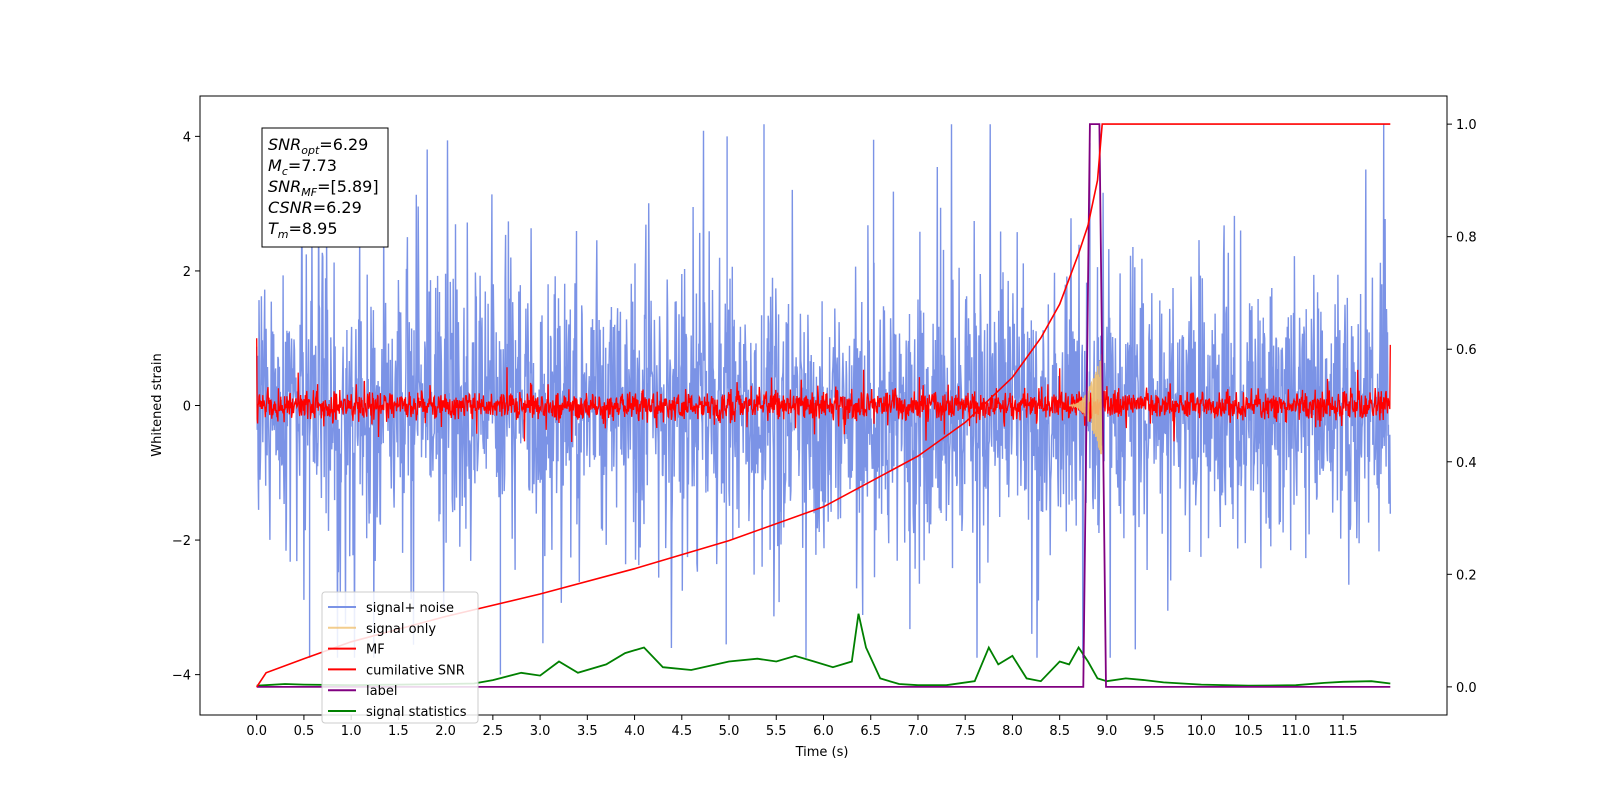  What do you see at coordinates (1466, 238) in the screenshot?
I see `y2-tick-label: 0.8` at bounding box center [1466, 238].